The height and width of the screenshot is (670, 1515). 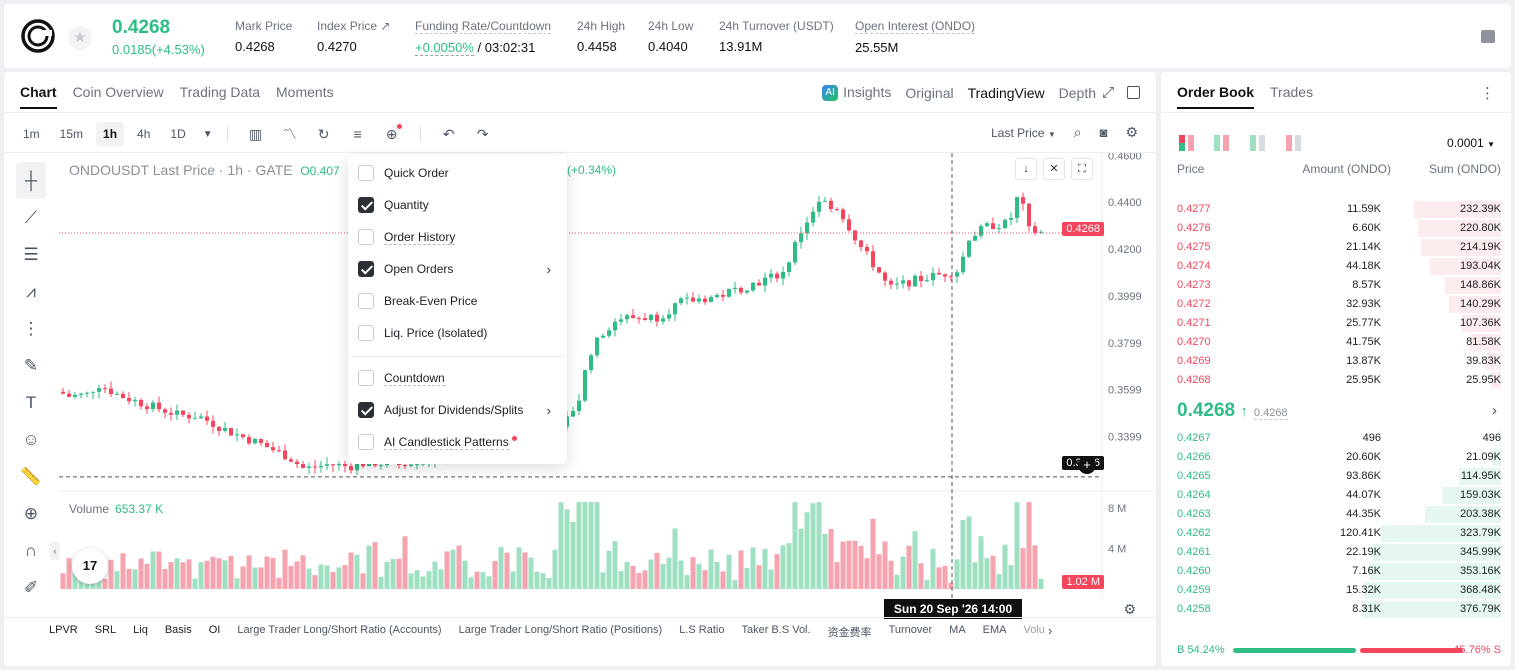 I want to click on order-book-row: 0.4269 13.87K 39.83K, so click(x=1339, y=361).